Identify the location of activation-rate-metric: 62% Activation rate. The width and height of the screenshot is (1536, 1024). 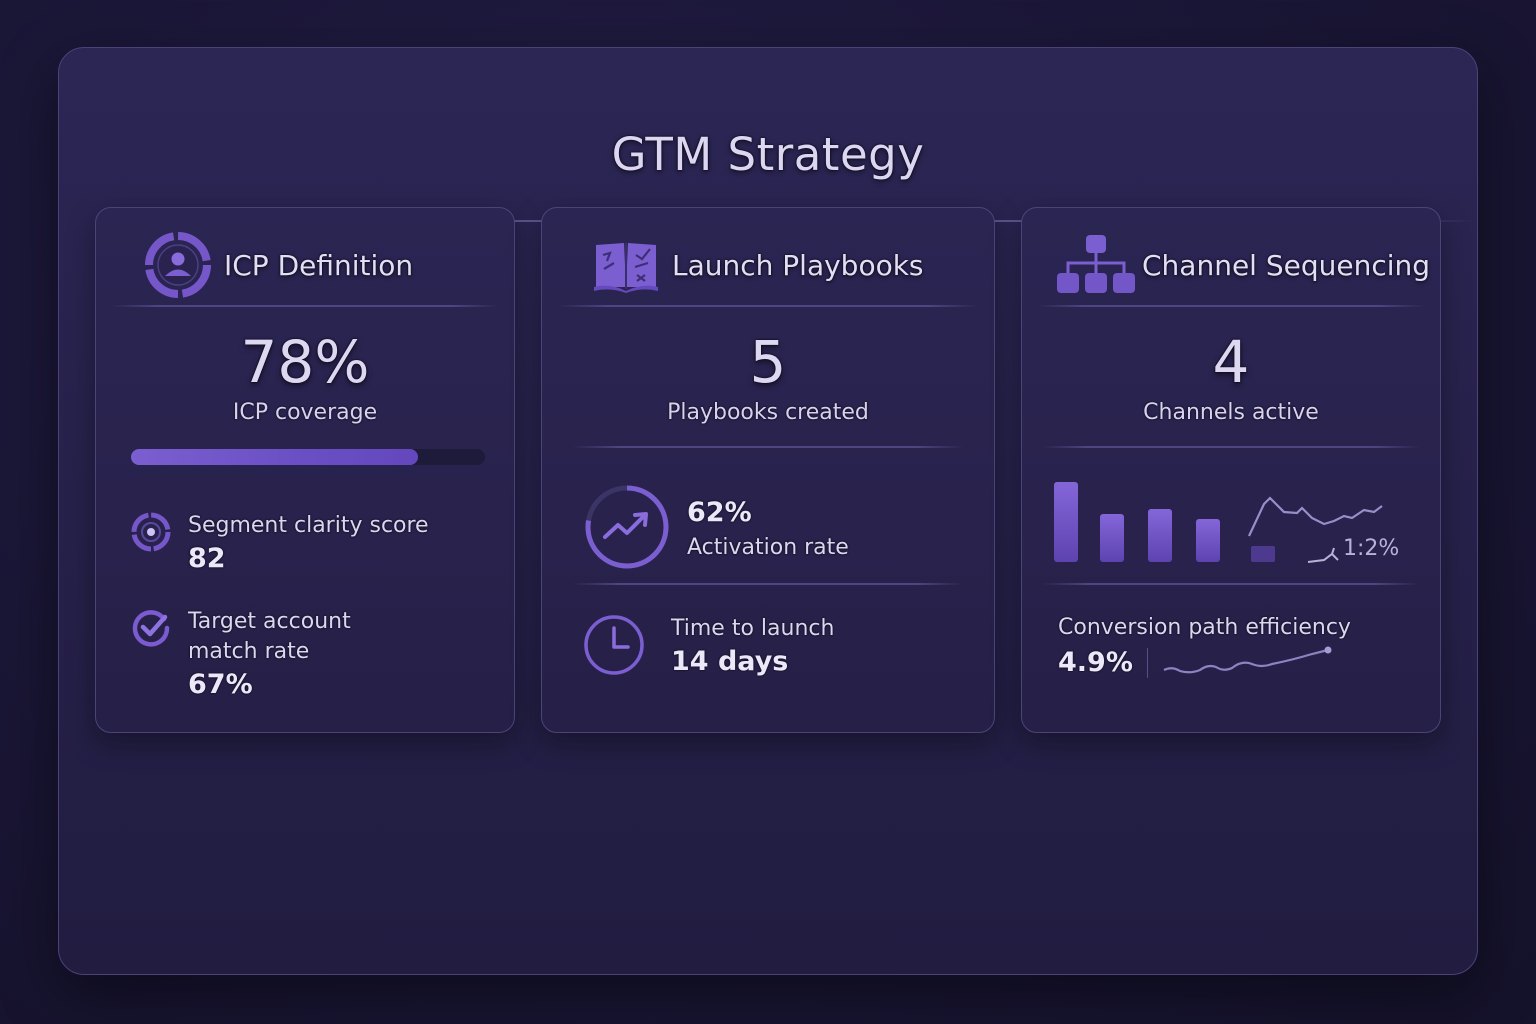
(716, 529).